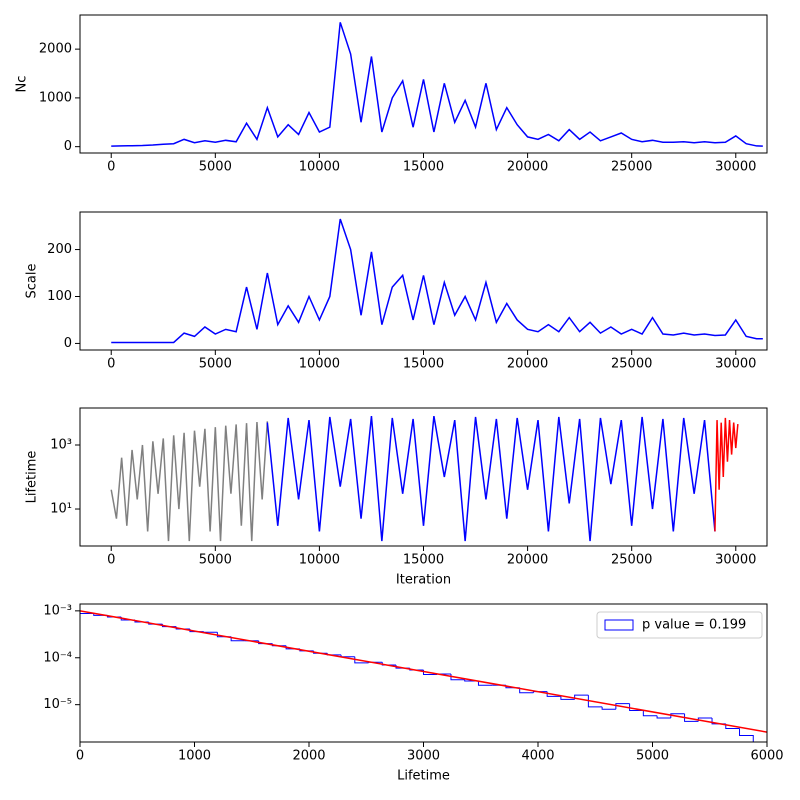 The width and height of the screenshot is (800, 800). What do you see at coordinates (32, 477) in the screenshot?
I see `y-axis-label: Lifetime` at bounding box center [32, 477].